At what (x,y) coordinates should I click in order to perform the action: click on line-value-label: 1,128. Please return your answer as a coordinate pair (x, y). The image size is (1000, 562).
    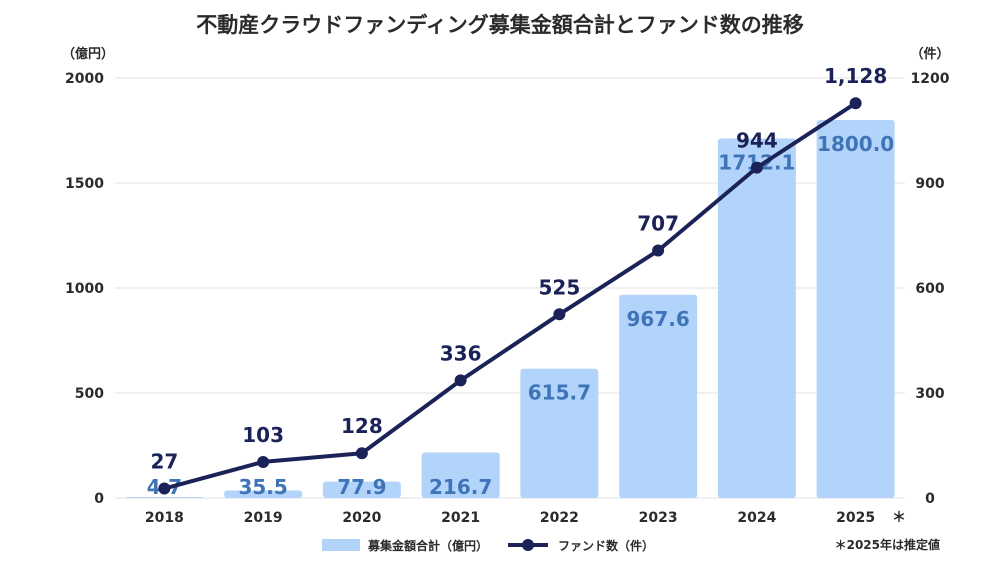
    Looking at the image, I should click on (855, 76).